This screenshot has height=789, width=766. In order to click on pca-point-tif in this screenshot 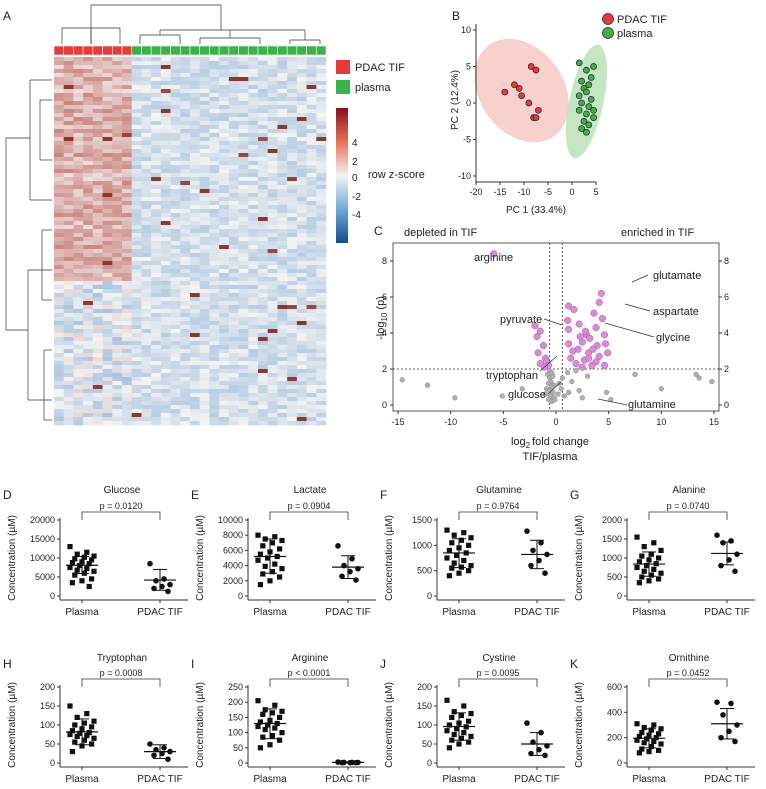, I will do `click(529, 103)`.